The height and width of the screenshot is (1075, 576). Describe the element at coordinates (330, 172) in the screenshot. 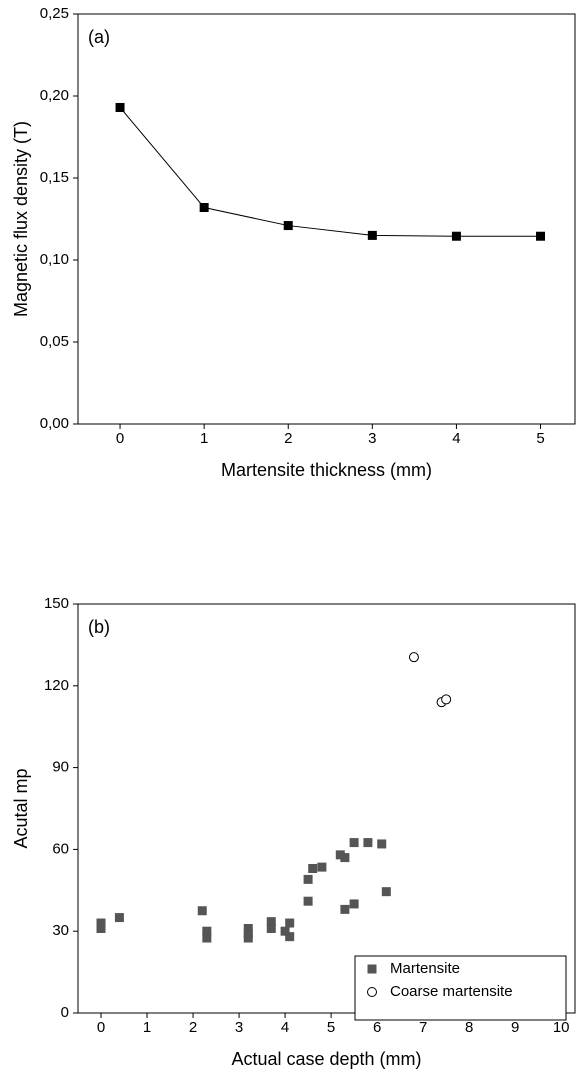

I see `line` at that location.